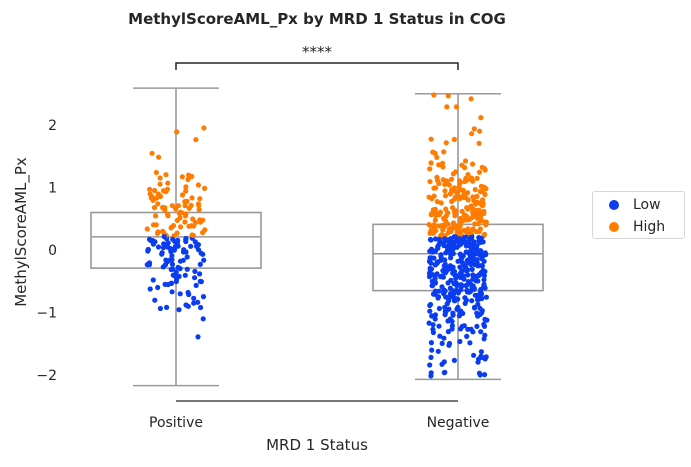 The height and width of the screenshot is (467, 691). What do you see at coordinates (46, 376) in the screenshot?
I see `y-tick-label: −2` at bounding box center [46, 376].